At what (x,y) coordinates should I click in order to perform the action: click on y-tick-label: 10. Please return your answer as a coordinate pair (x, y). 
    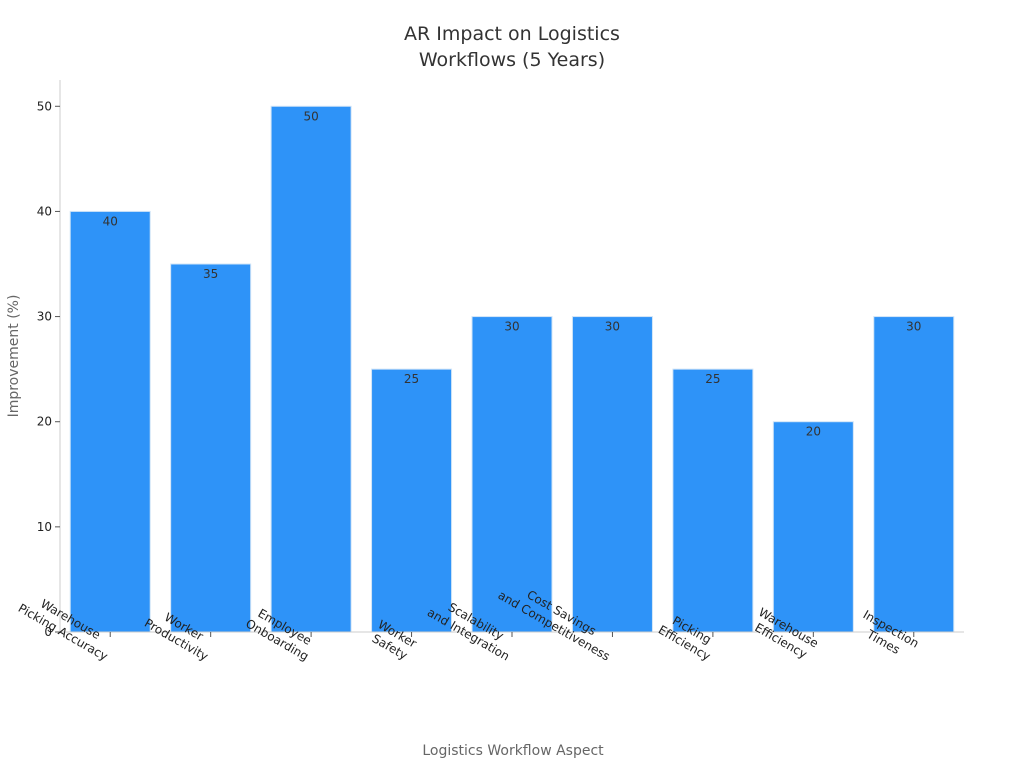
    Looking at the image, I should click on (44, 527).